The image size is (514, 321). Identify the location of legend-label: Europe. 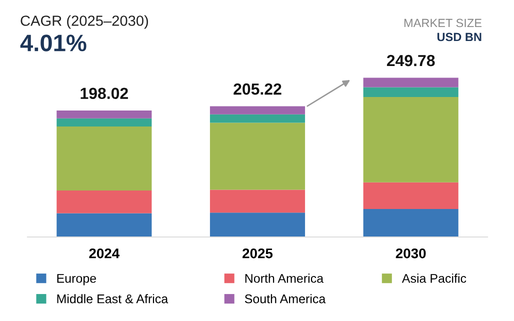
(76, 280).